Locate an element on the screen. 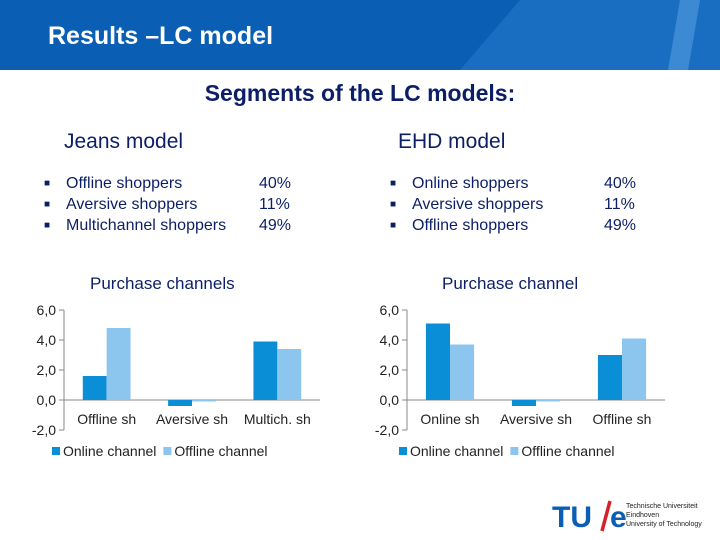 The width and height of the screenshot is (720, 540). logo-slash is located at coordinates (606, 516).